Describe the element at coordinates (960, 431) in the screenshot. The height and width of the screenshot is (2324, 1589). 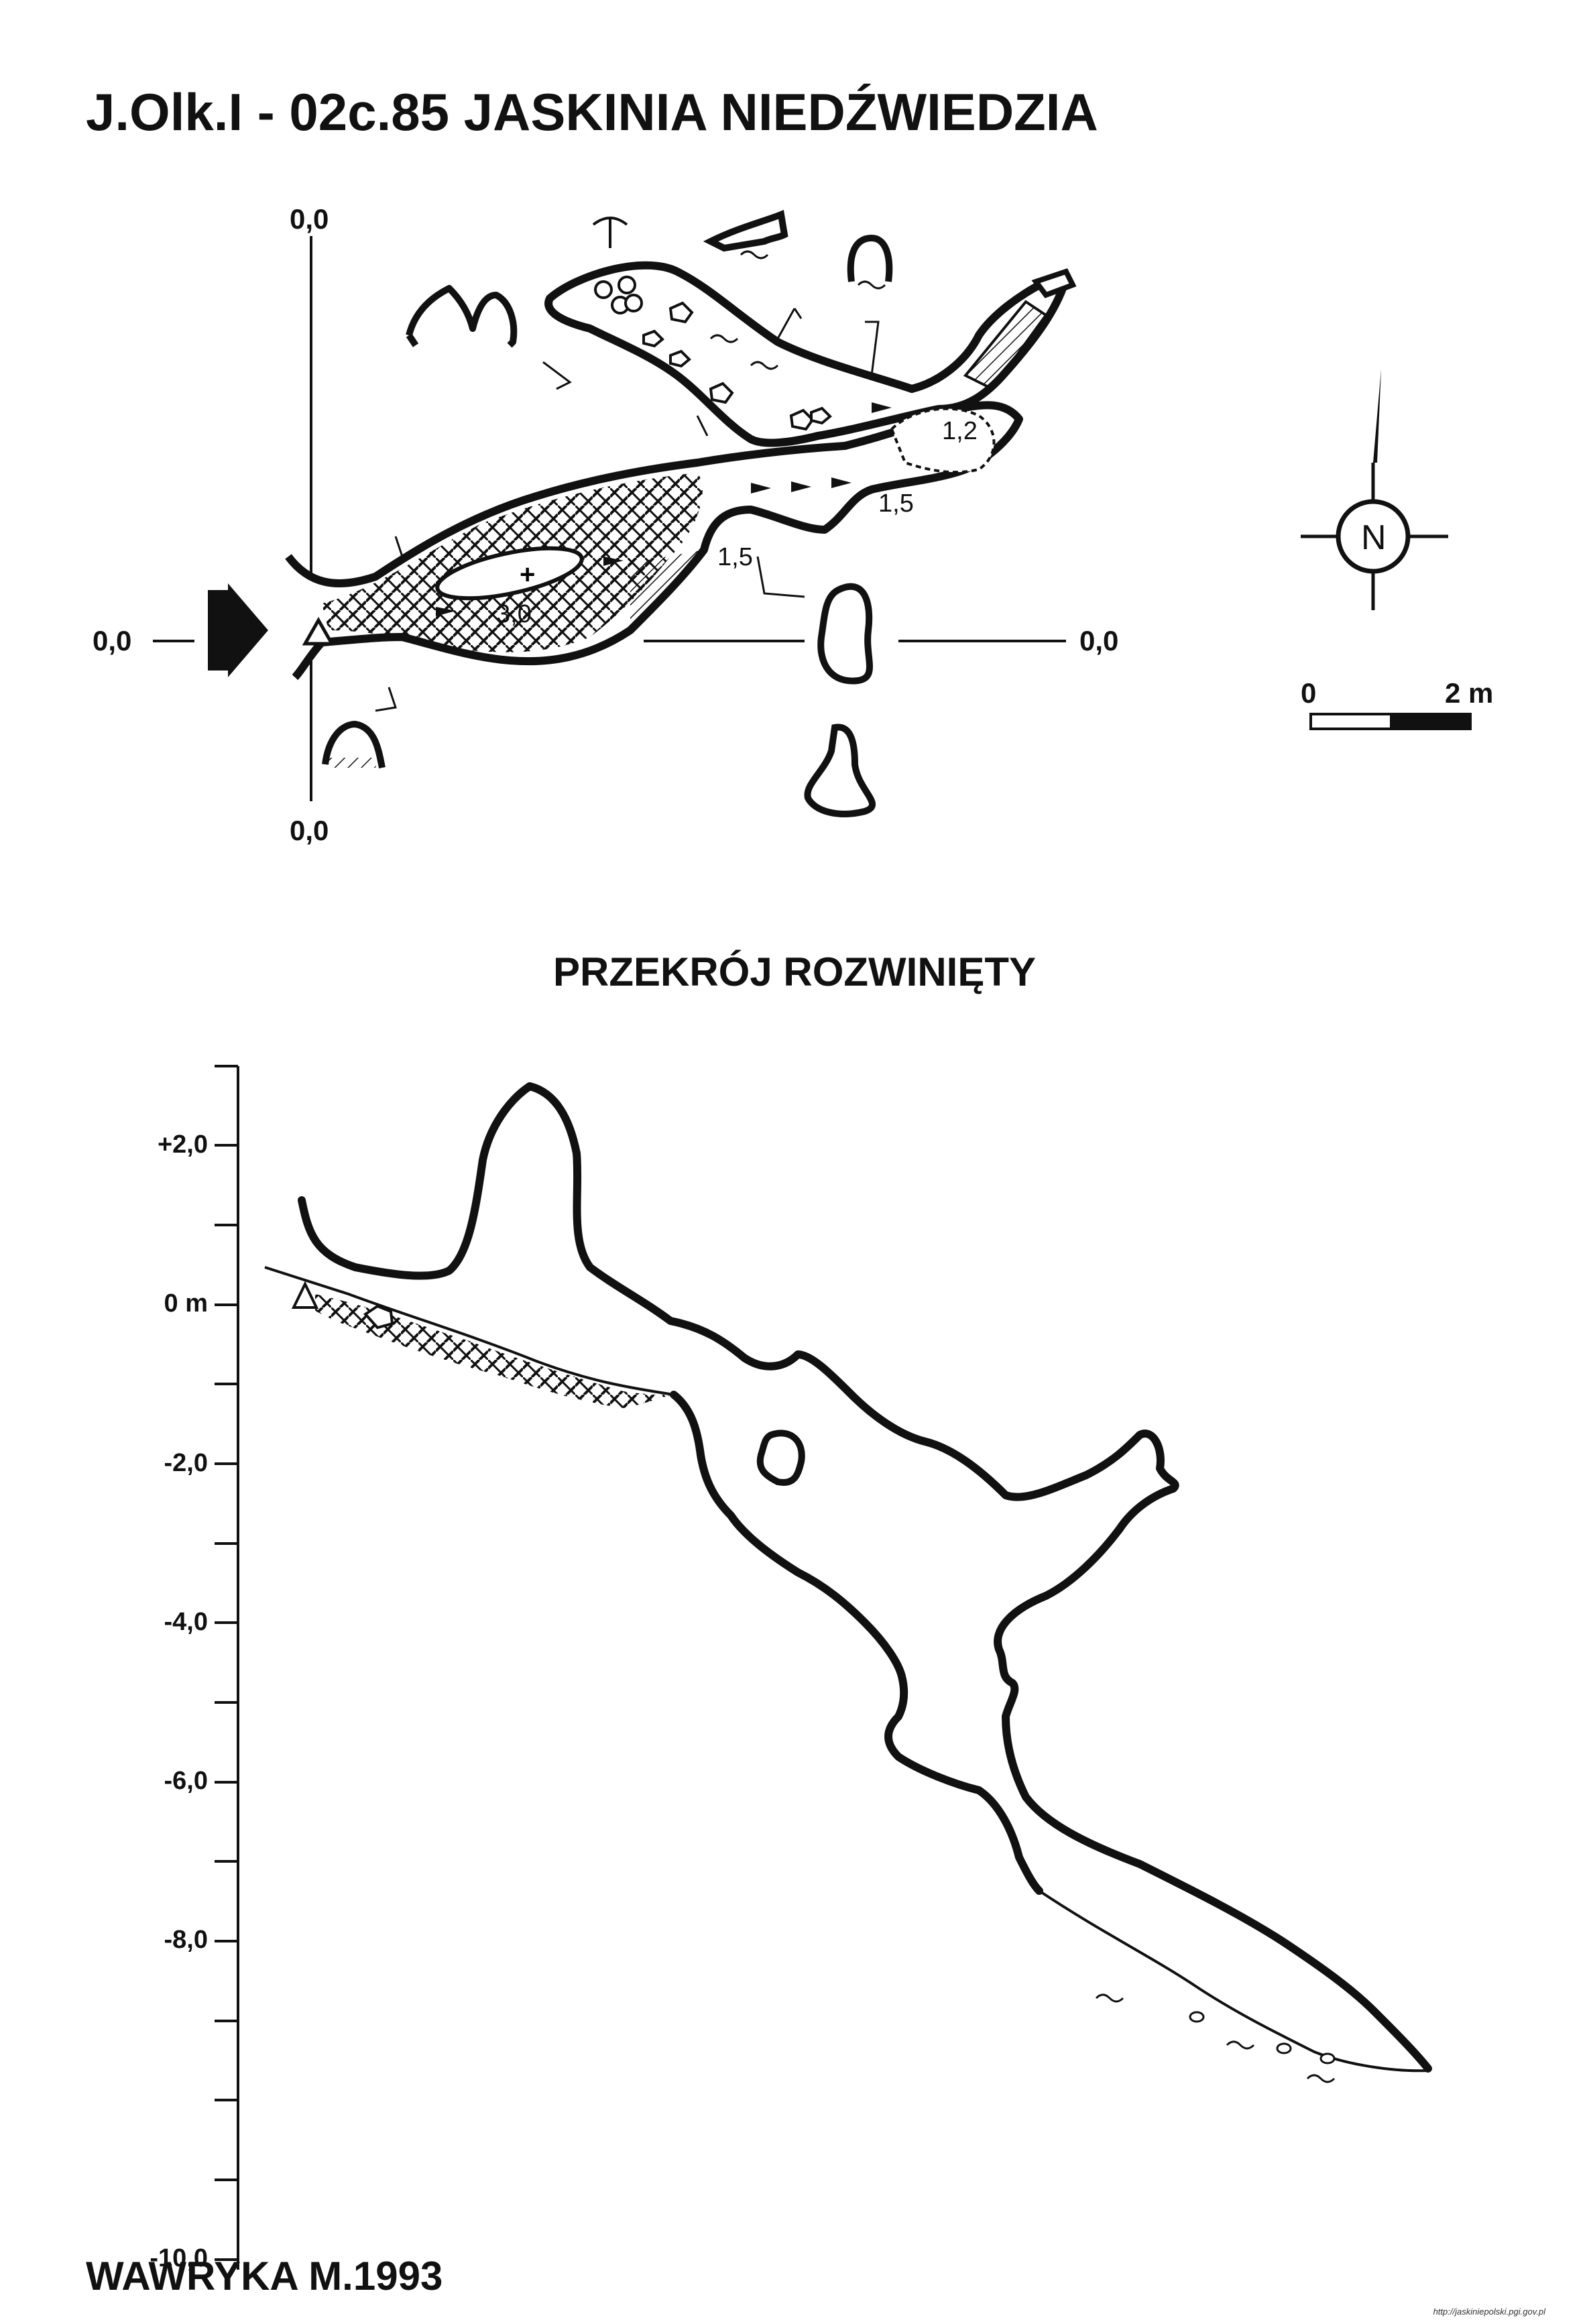
I see `depth-label: 1,2` at that location.